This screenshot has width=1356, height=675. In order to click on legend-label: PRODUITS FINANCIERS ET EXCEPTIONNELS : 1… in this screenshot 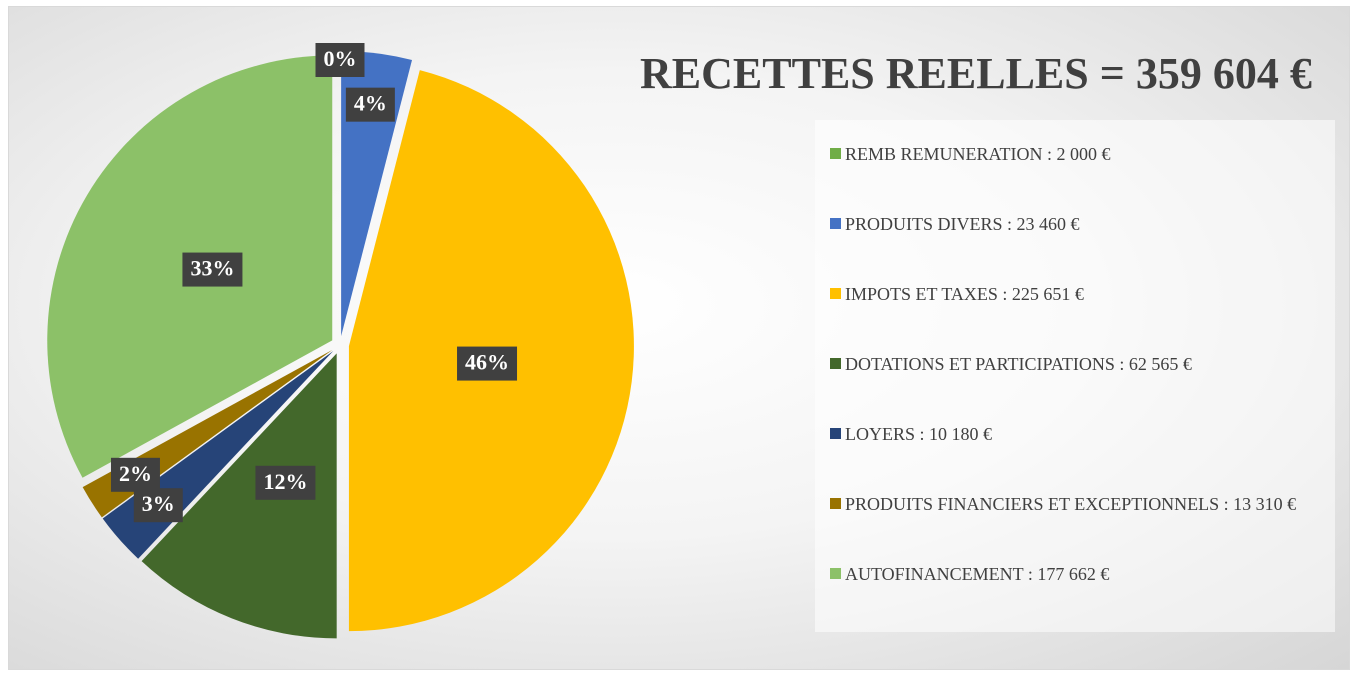, I will do `click(1071, 504)`.